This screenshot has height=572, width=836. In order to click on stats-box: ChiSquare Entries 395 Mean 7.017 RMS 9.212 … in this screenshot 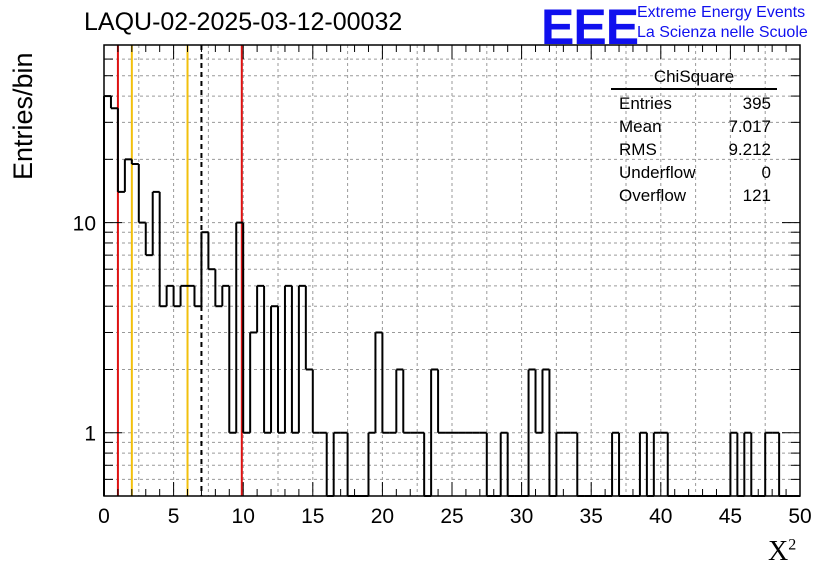, I will do `click(694, 137)`.